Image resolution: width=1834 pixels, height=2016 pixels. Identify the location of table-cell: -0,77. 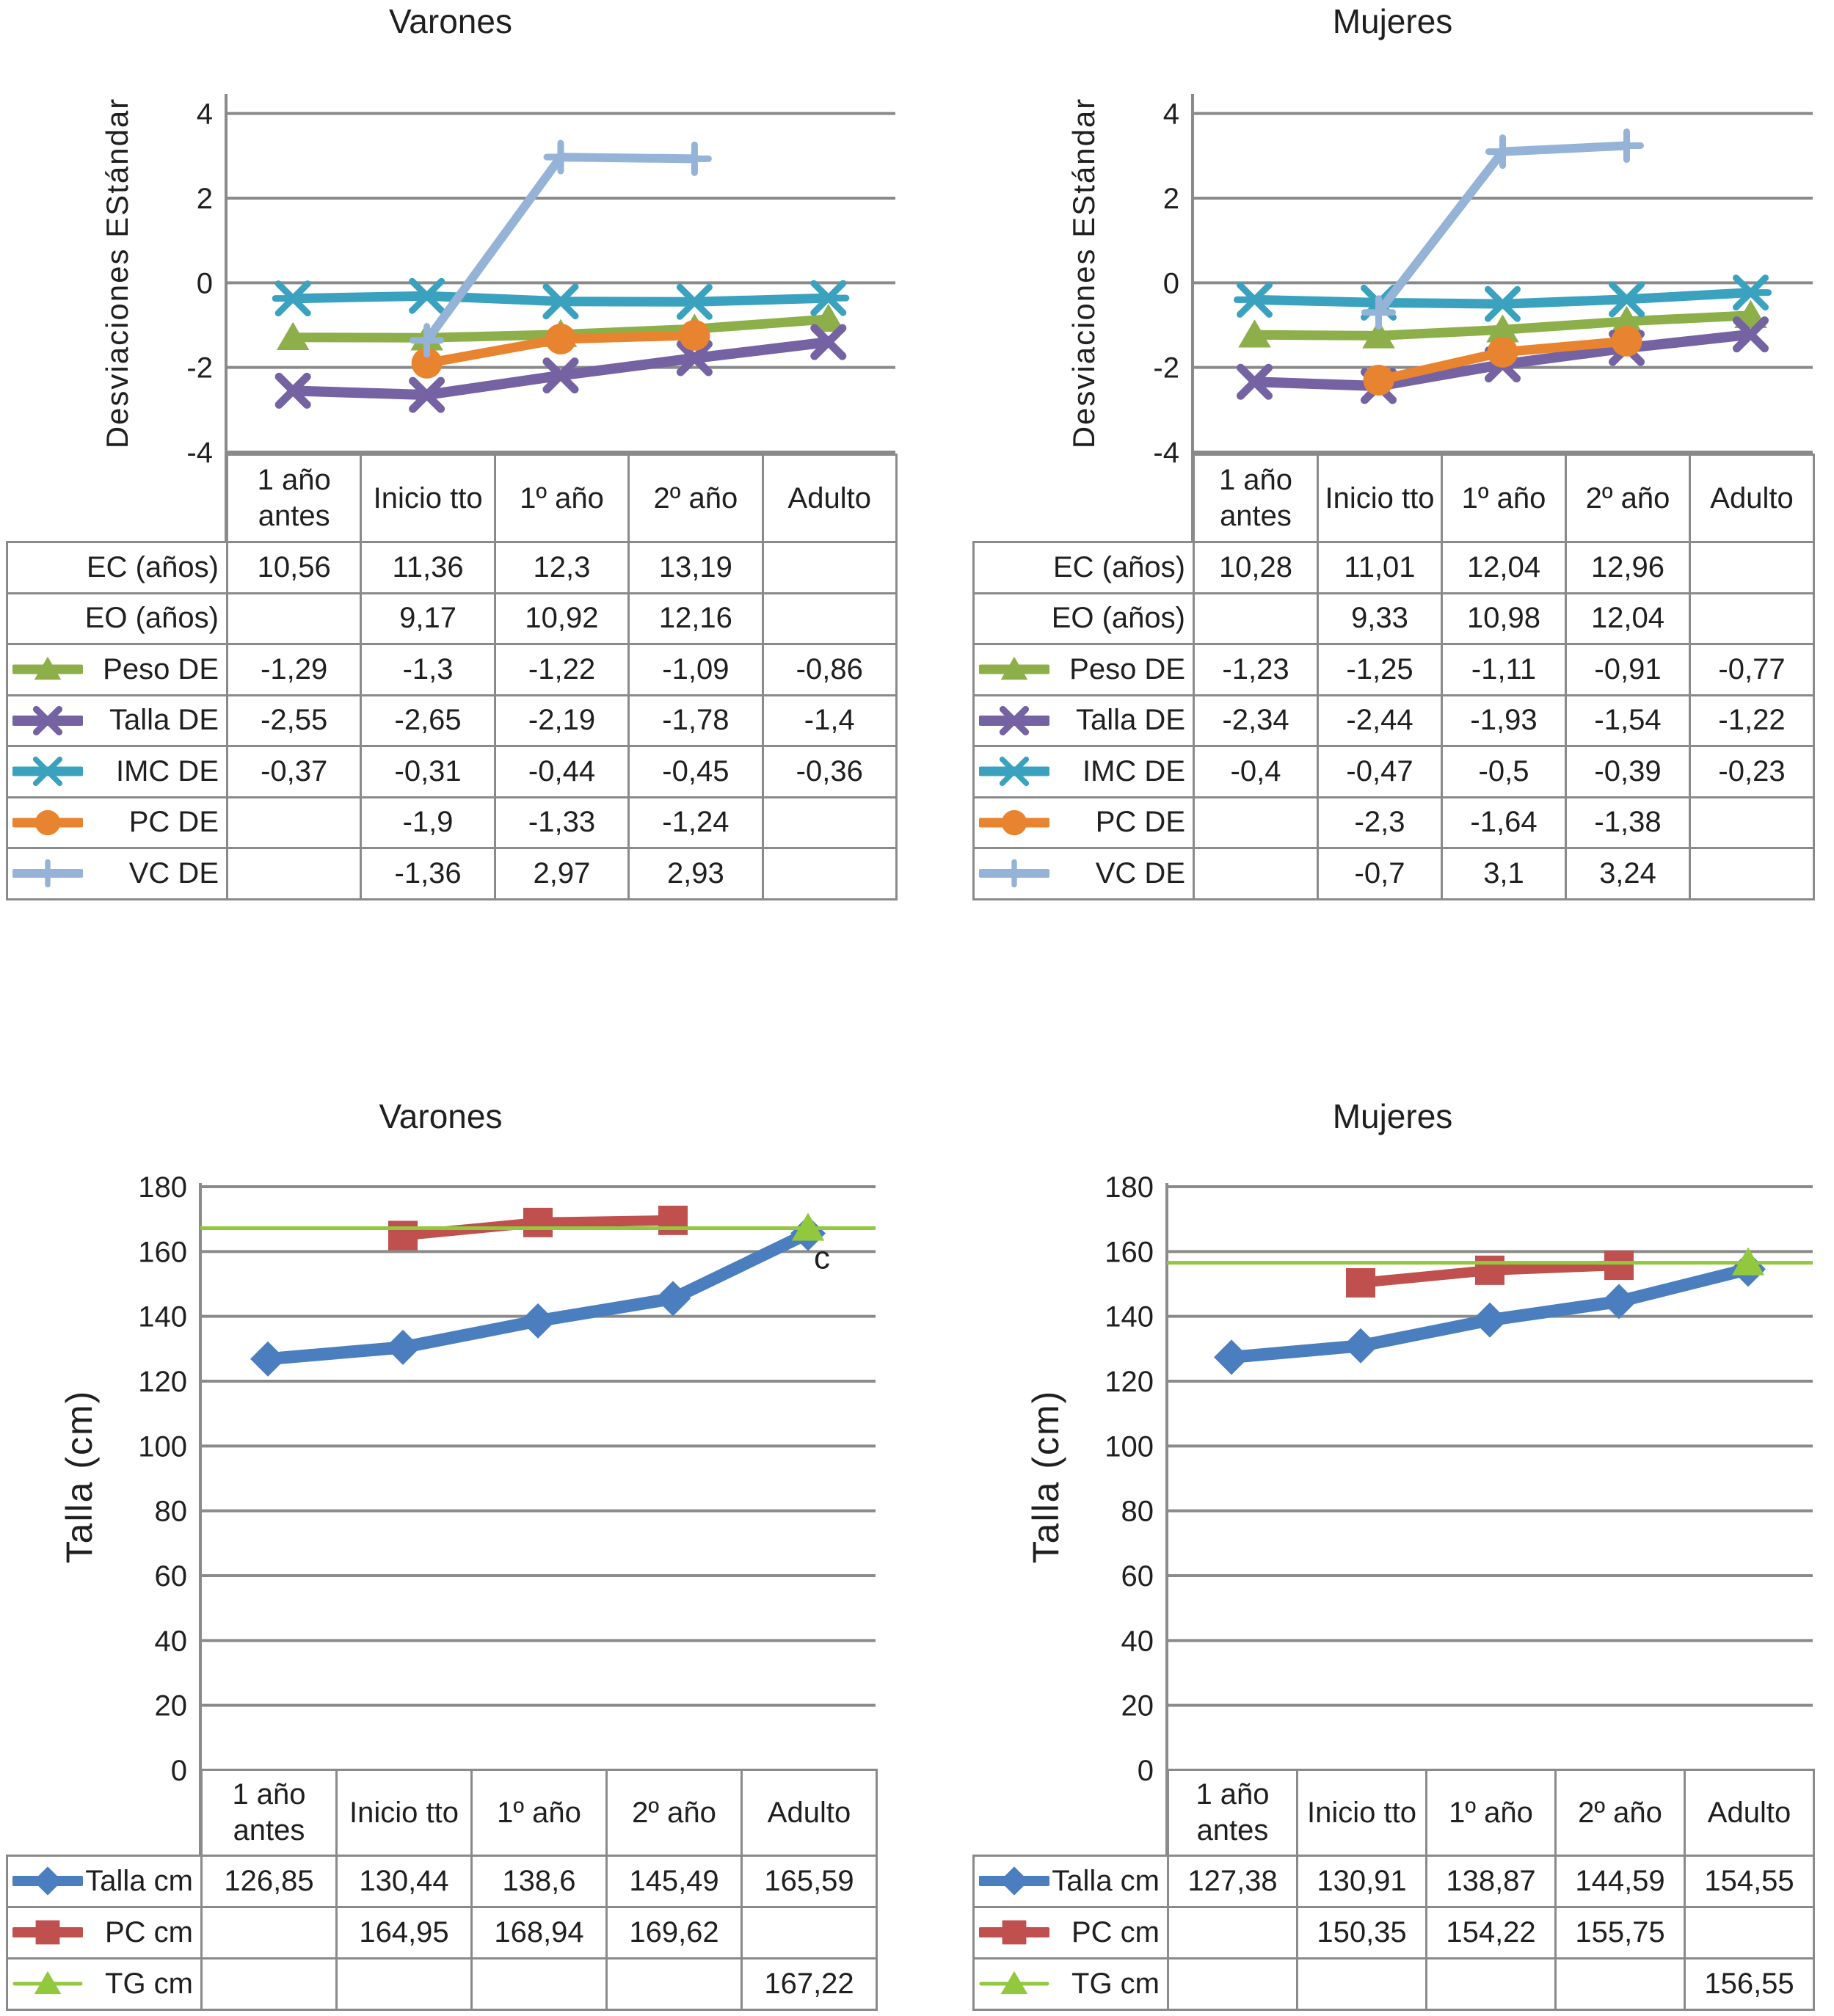
(1752, 669).